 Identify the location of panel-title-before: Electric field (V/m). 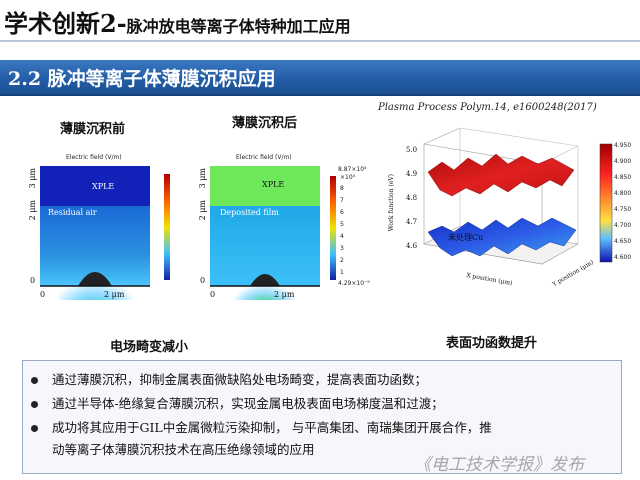
(94, 157).